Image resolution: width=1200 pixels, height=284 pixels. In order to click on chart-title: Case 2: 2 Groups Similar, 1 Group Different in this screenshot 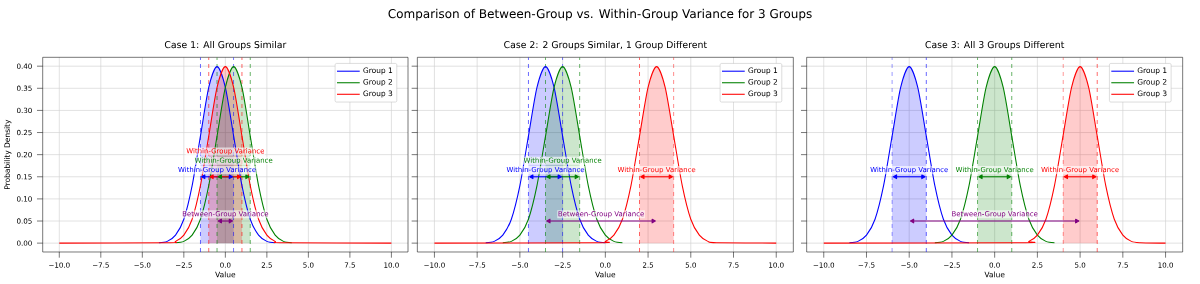, I will do `click(605, 45)`.